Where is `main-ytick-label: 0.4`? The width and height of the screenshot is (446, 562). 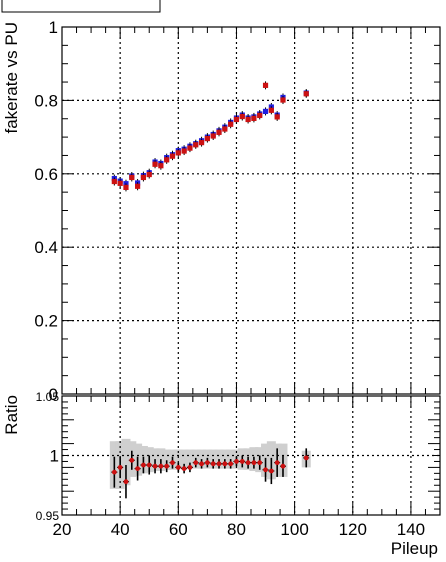
main-ytick-label: 0.4 is located at coordinates (46, 247).